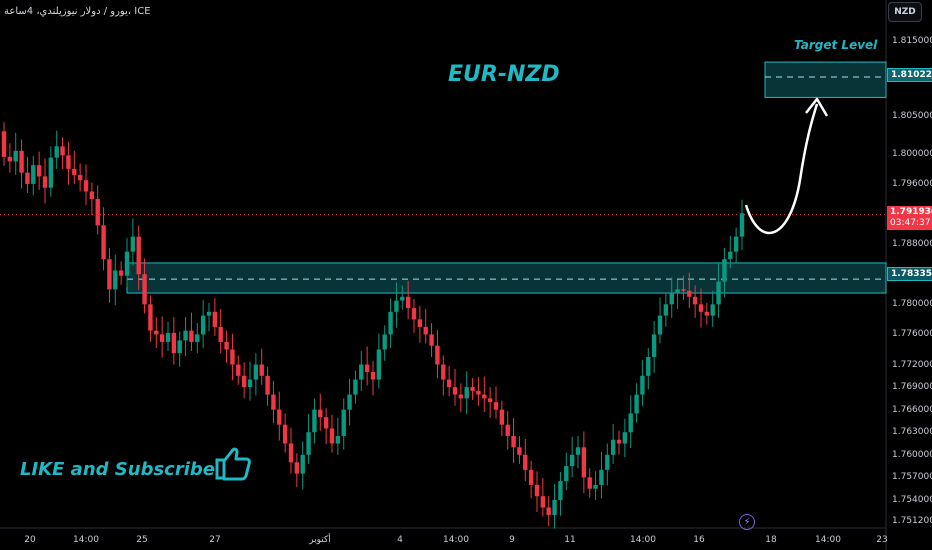  What do you see at coordinates (215, 540) in the screenshot?
I see `time-axis-label: 27` at bounding box center [215, 540].